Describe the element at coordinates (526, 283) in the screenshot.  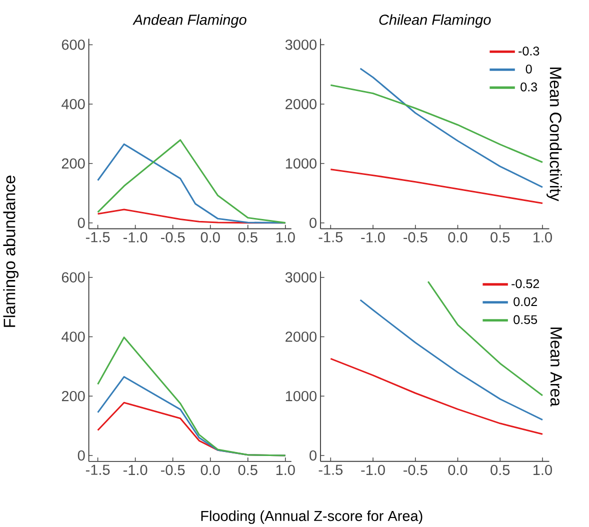
I see `legend-label: -0.52` at that location.